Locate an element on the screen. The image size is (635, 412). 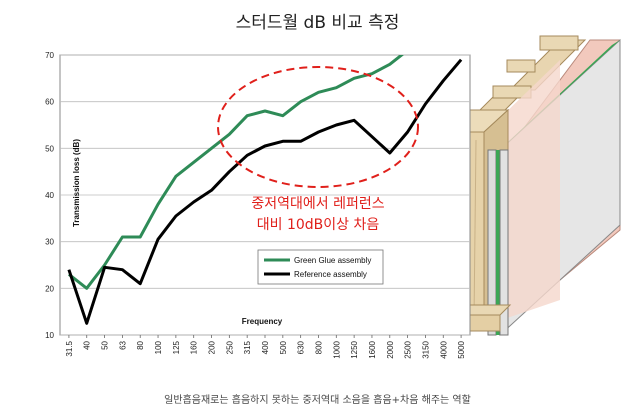
x-tick-label: 80 is located at coordinates (140, 344).